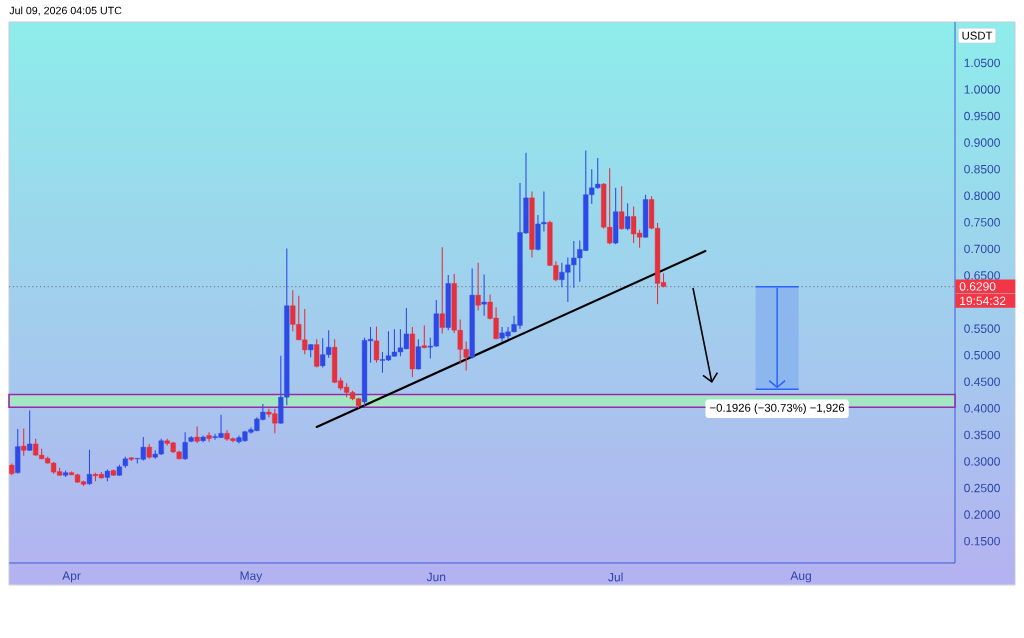  Describe the element at coordinates (983, 301) in the screenshot. I see `text: 19:54:32` at that location.